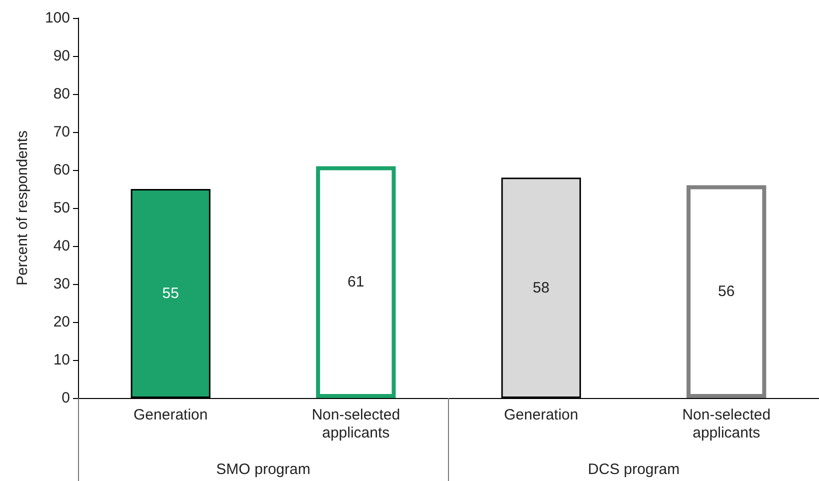 The height and width of the screenshot is (481, 819). Describe the element at coordinates (61, 170) in the screenshot. I see `y-tick-label: 60` at that location.